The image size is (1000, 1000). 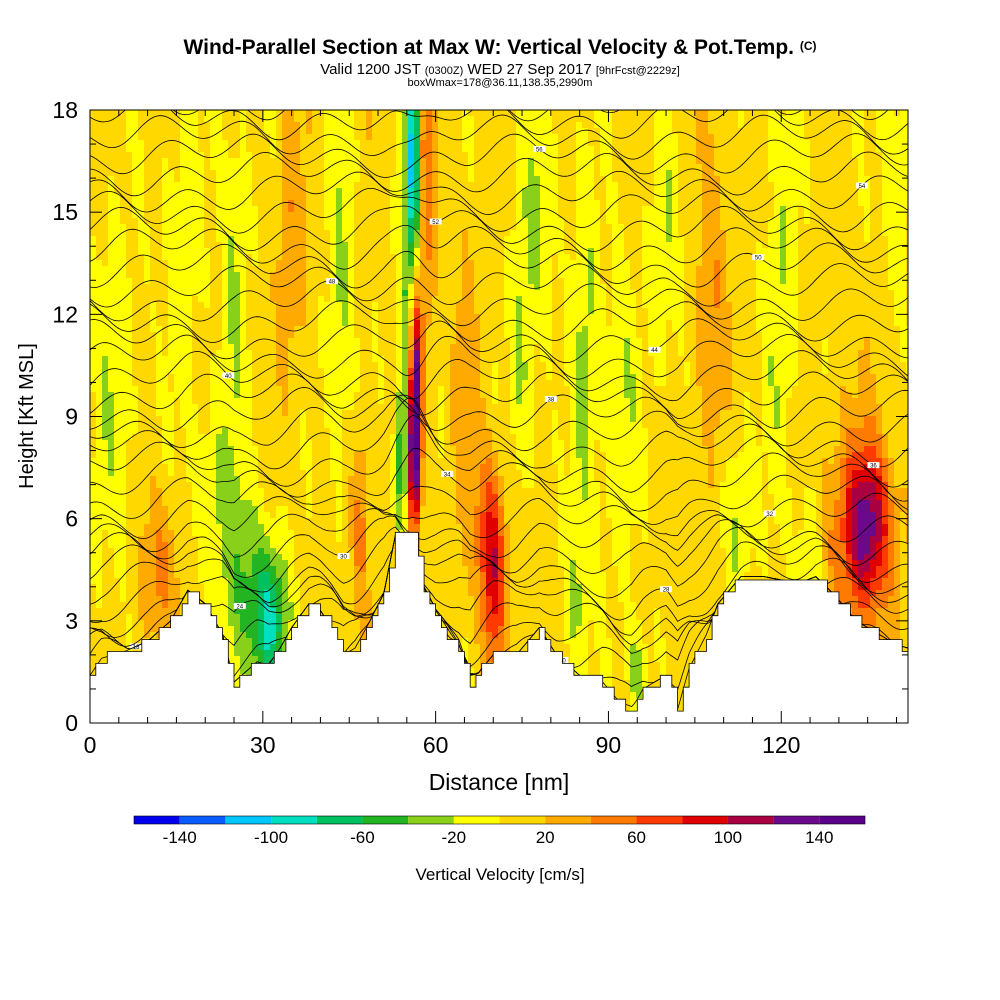 I want to click on chart-box-info: boxWmax=178@36.11,138.35,2990m, so click(x=500, y=83).